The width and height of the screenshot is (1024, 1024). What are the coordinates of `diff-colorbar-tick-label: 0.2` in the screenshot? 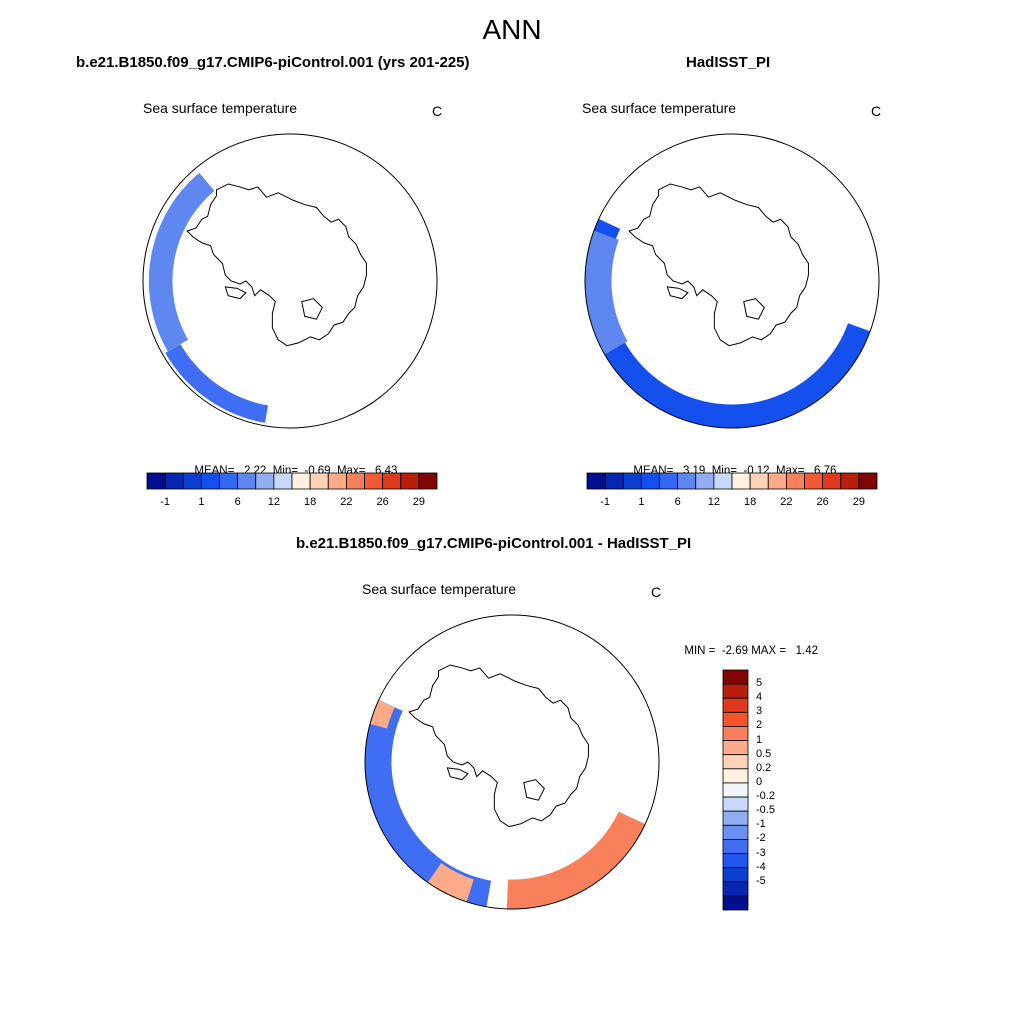 It's located at (764, 767).